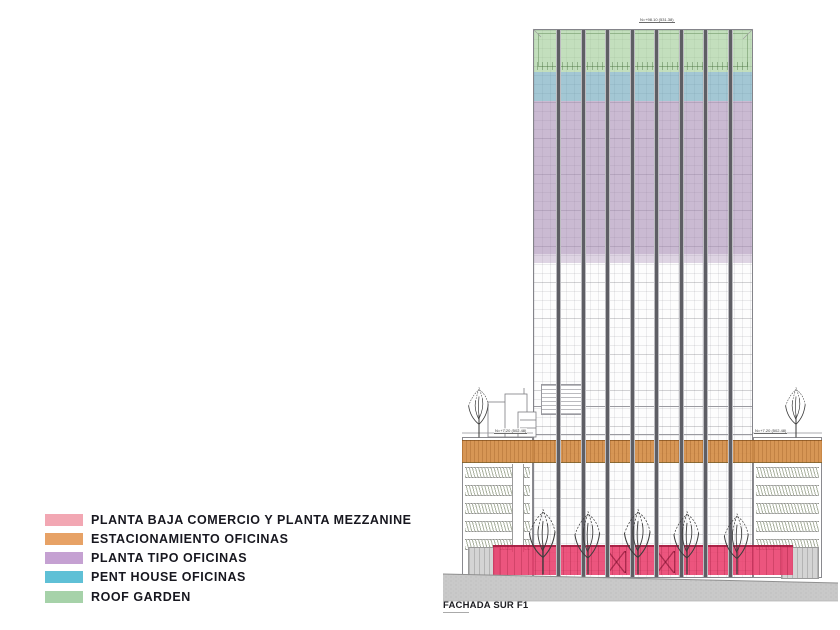 This screenshot has width=840, height=630. Describe the element at coordinates (643, 86) in the screenshot. I see `zone-pent-house` at that location.